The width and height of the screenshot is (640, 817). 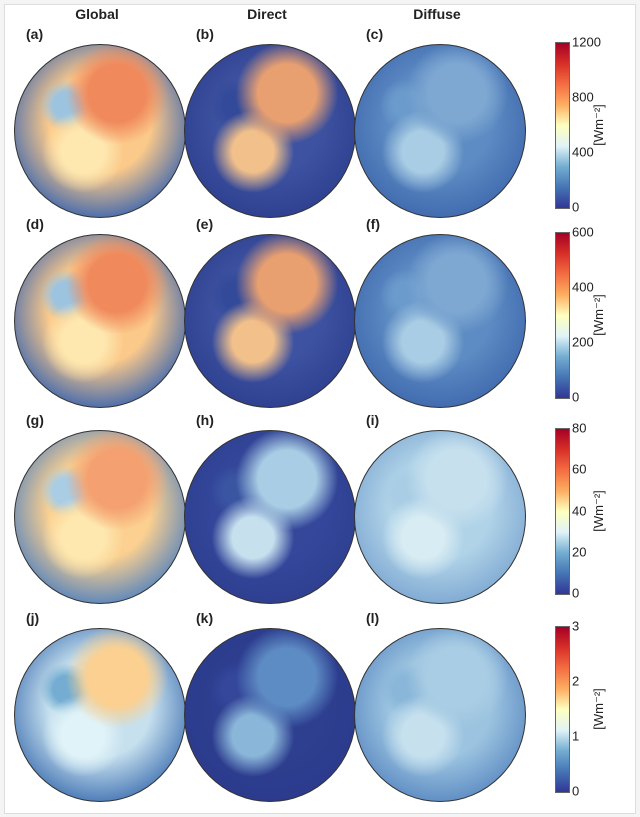 I want to click on panel-label: (c), so click(x=375, y=34).